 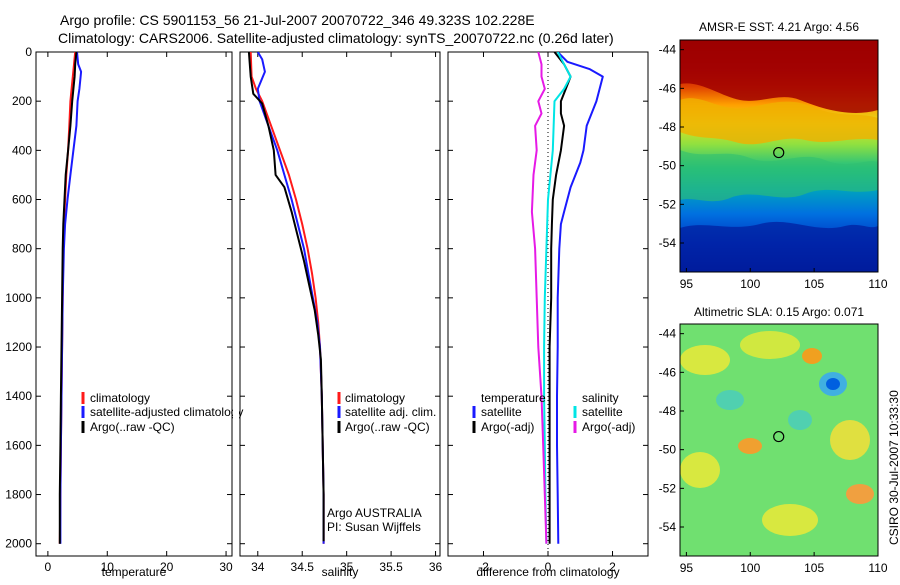 What do you see at coordinates (436, 567) in the screenshot?
I see `x-tick-label: 36` at bounding box center [436, 567].